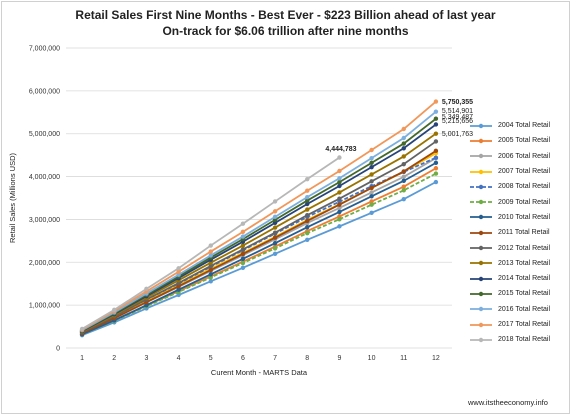  I want to click on legend-item: 2006 Total Retail, so click(518, 156).